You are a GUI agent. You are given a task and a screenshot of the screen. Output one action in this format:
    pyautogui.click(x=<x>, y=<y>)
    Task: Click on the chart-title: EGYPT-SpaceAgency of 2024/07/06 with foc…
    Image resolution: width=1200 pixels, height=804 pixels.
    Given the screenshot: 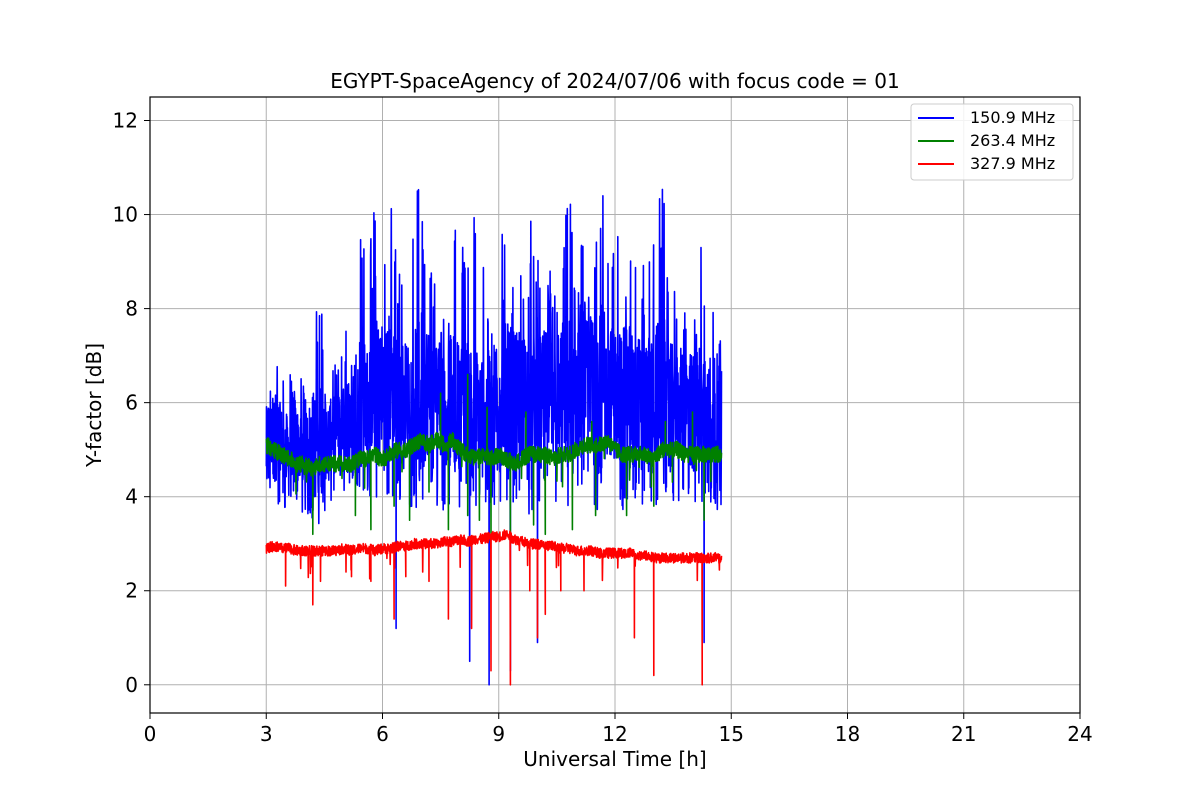 What is the action you would take?
    pyautogui.click(x=614, y=81)
    